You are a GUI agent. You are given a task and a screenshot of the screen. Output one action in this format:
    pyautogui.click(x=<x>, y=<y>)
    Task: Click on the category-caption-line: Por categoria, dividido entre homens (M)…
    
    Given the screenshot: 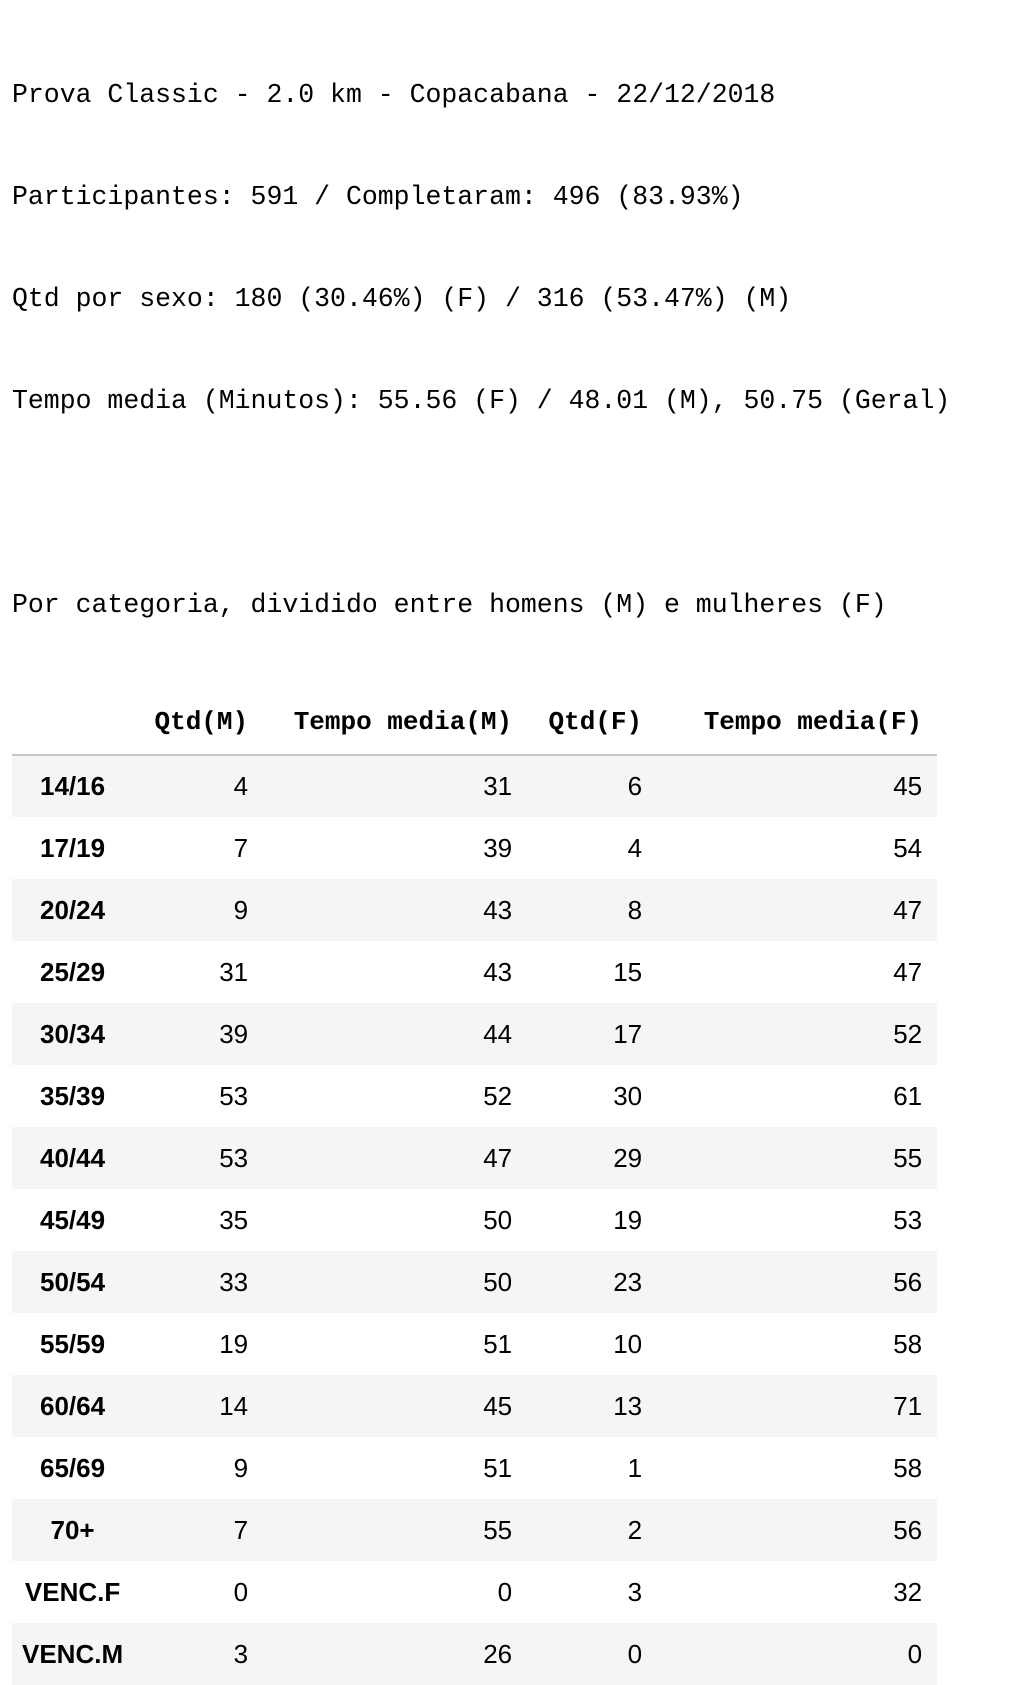 What is the action you would take?
    pyautogui.click(x=449, y=605)
    